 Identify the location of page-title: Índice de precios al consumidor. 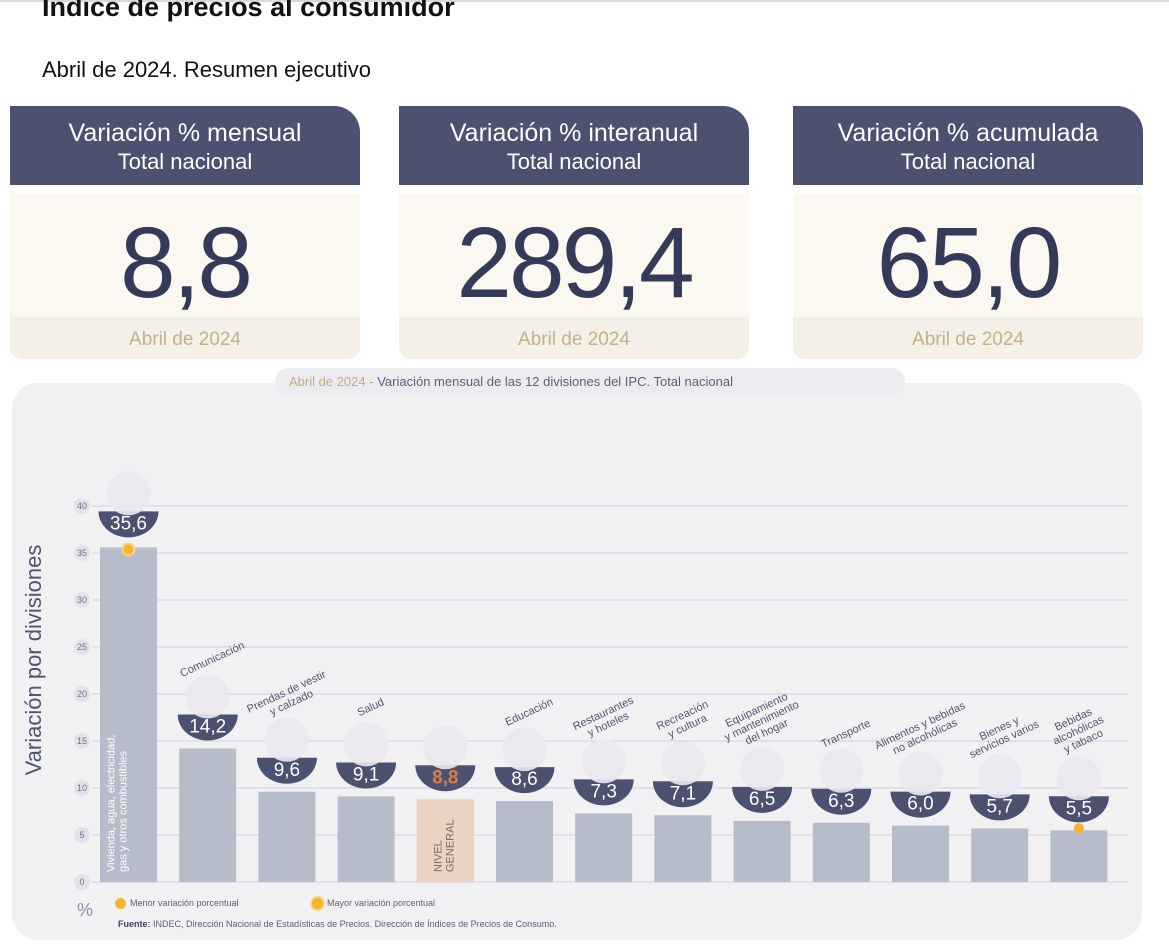
(248, 11).